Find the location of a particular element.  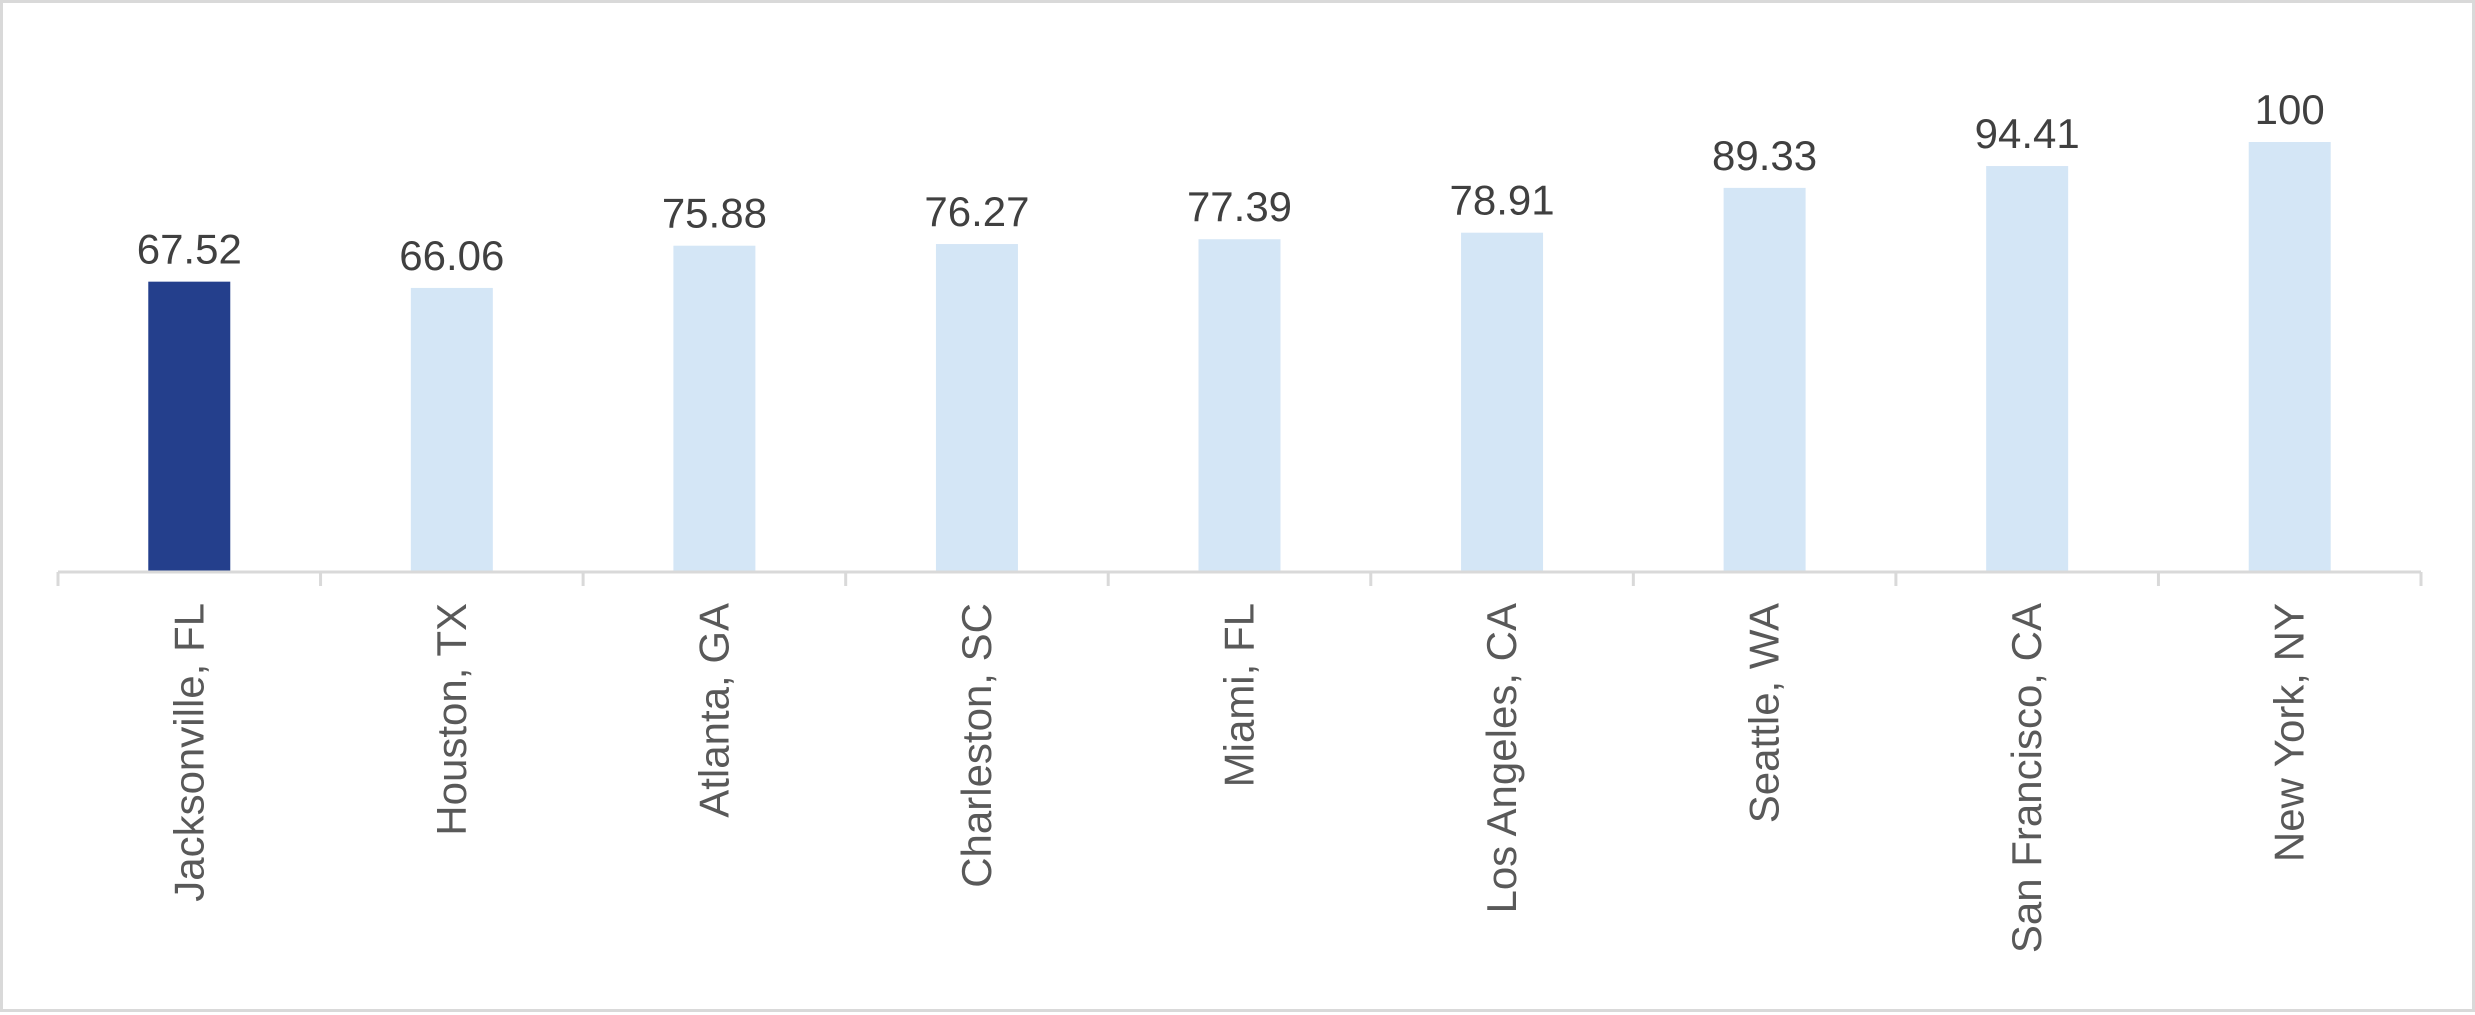

x-tick-label-4: Miami, FL is located at coordinates (1239, 695).